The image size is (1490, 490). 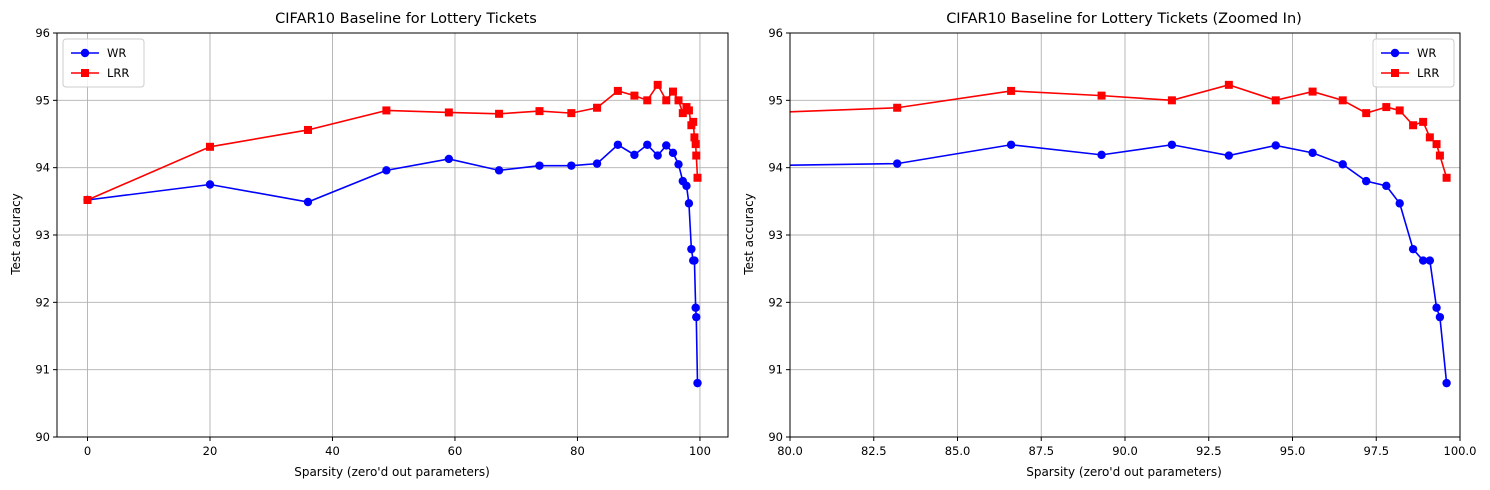 I want to click on legend-label-wr: WR, so click(x=1426, y=53).